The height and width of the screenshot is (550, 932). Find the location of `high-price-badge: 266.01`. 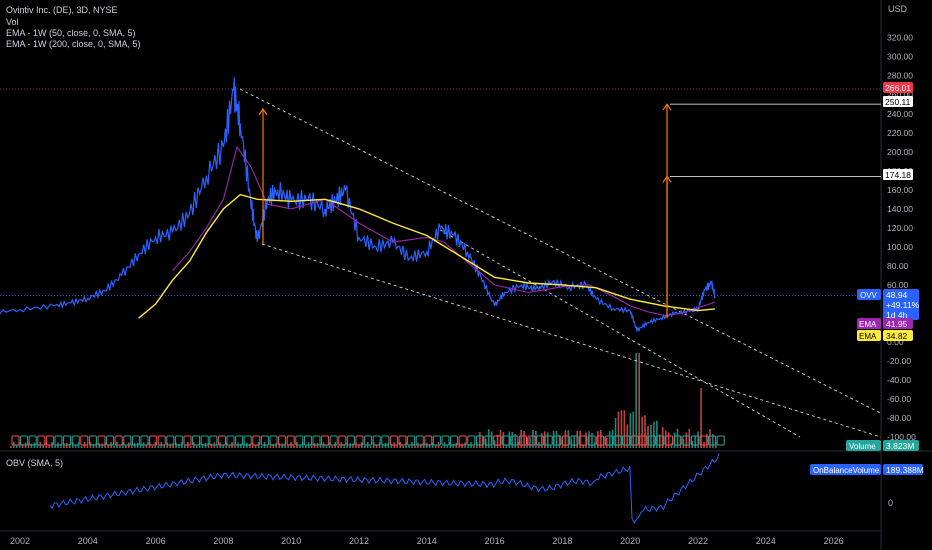

high-price-badge: 266.01 is located at coordinates (898, 87).